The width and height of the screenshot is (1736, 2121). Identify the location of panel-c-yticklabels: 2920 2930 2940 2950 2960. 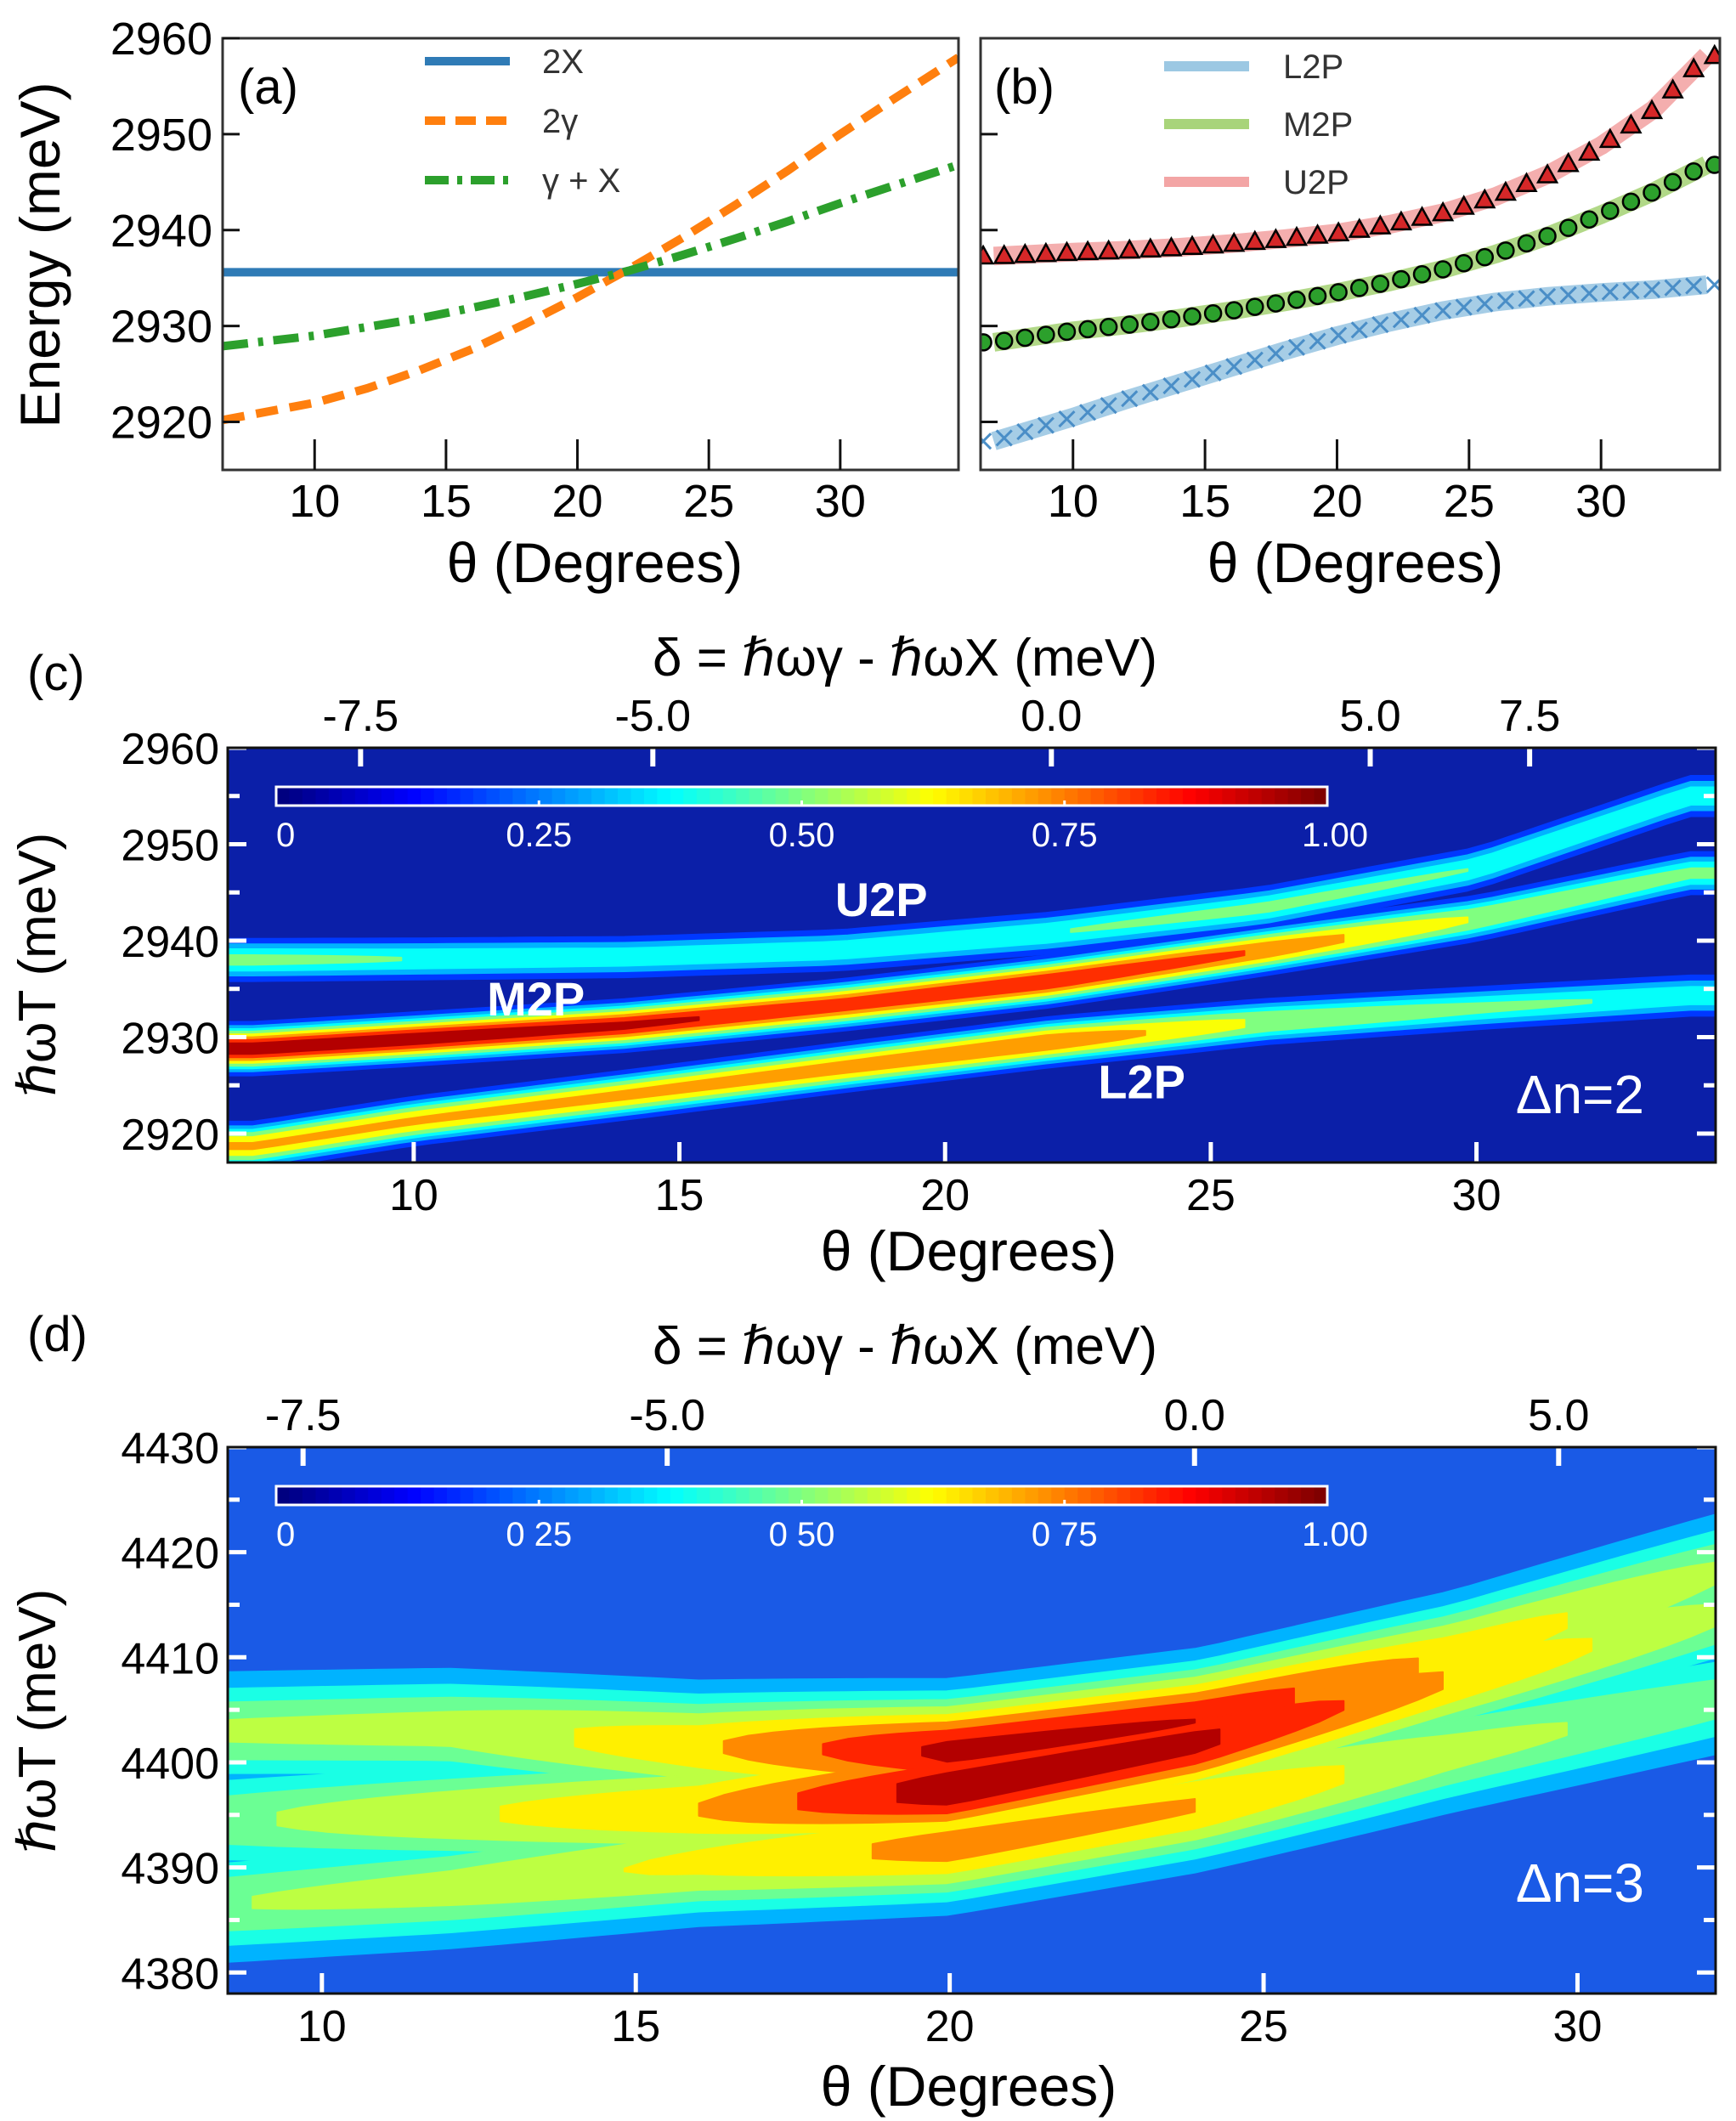
(170, 943).